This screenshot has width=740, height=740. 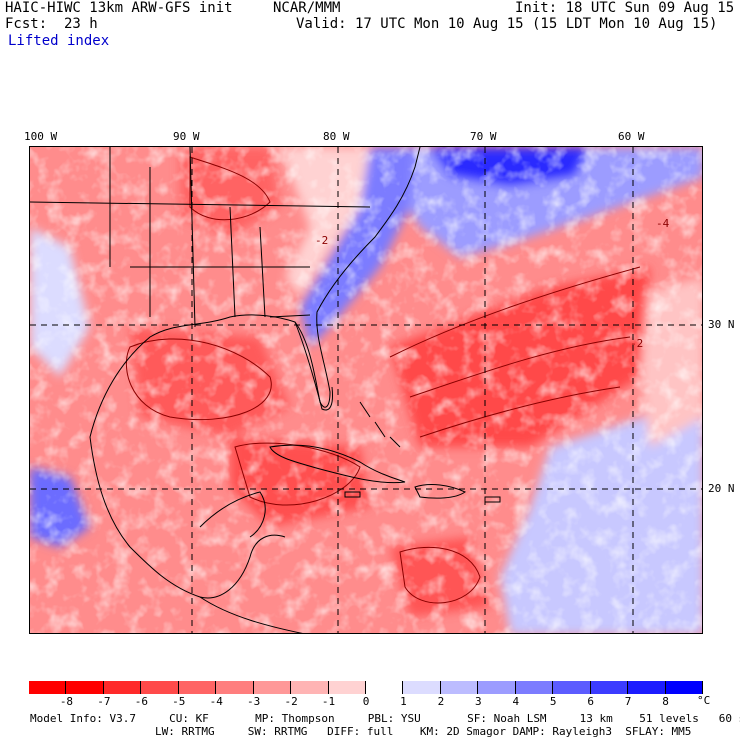 What do you see at coordinates (119, 8) in the screenshot?
I see `model-title: HAIC-HIWC 13km ARW-GFS init` at bounding box center [119, 8].